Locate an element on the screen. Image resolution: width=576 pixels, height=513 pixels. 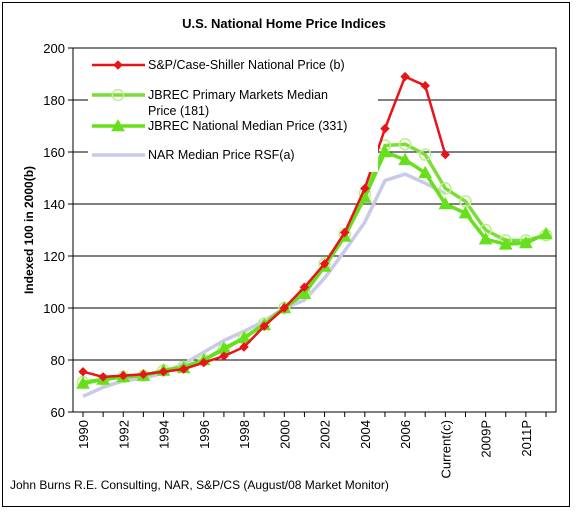
legend-label: JBREC National Median Price (331) is located at coordinates (247, 126).